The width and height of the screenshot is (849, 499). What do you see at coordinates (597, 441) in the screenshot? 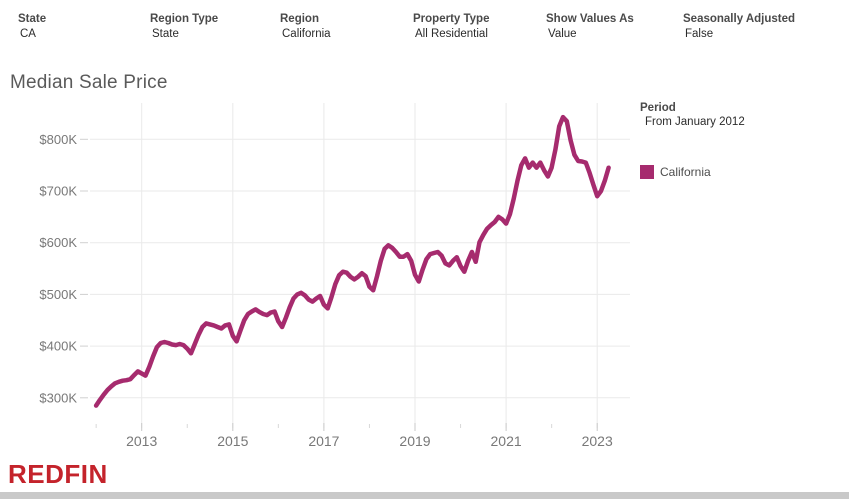
I see `x-tick-label: 2023` at bounding box center [597, 441].